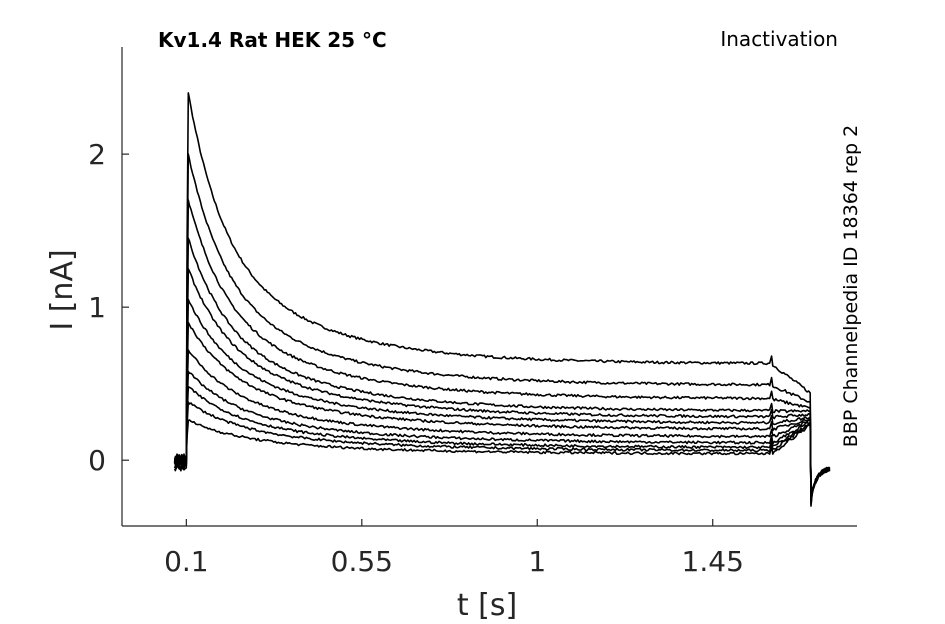 This screenshot has width=945, height=624. What do you see at coordinates (97, 460) in the screenshot?
I see `y-tick-label: 0` at bounding box center [97, 460].